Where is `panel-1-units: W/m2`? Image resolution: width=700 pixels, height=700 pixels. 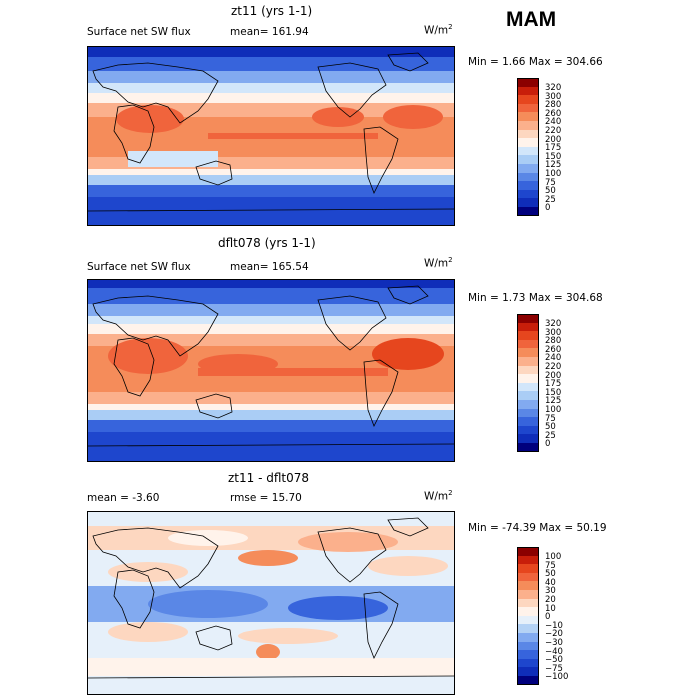
panel-1-units: W/m2 is located at coordinates (438, 30).